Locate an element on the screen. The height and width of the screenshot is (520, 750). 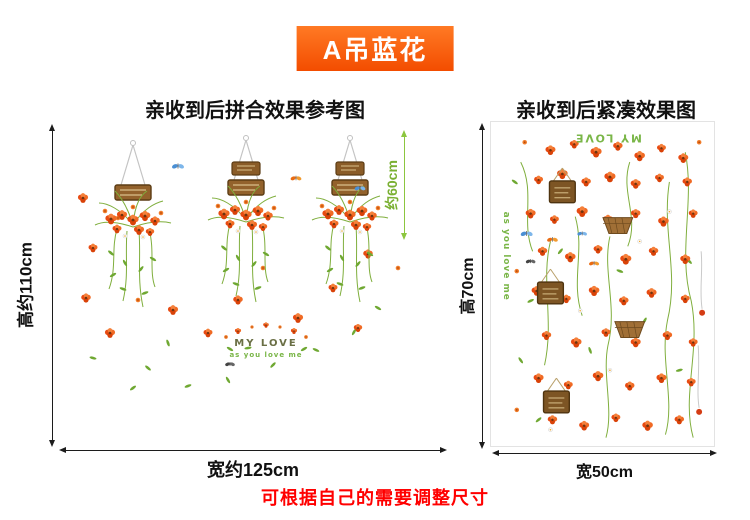
footer-note: 可根据自己的需要调整尺寸 is located at coordinates (375, 498).